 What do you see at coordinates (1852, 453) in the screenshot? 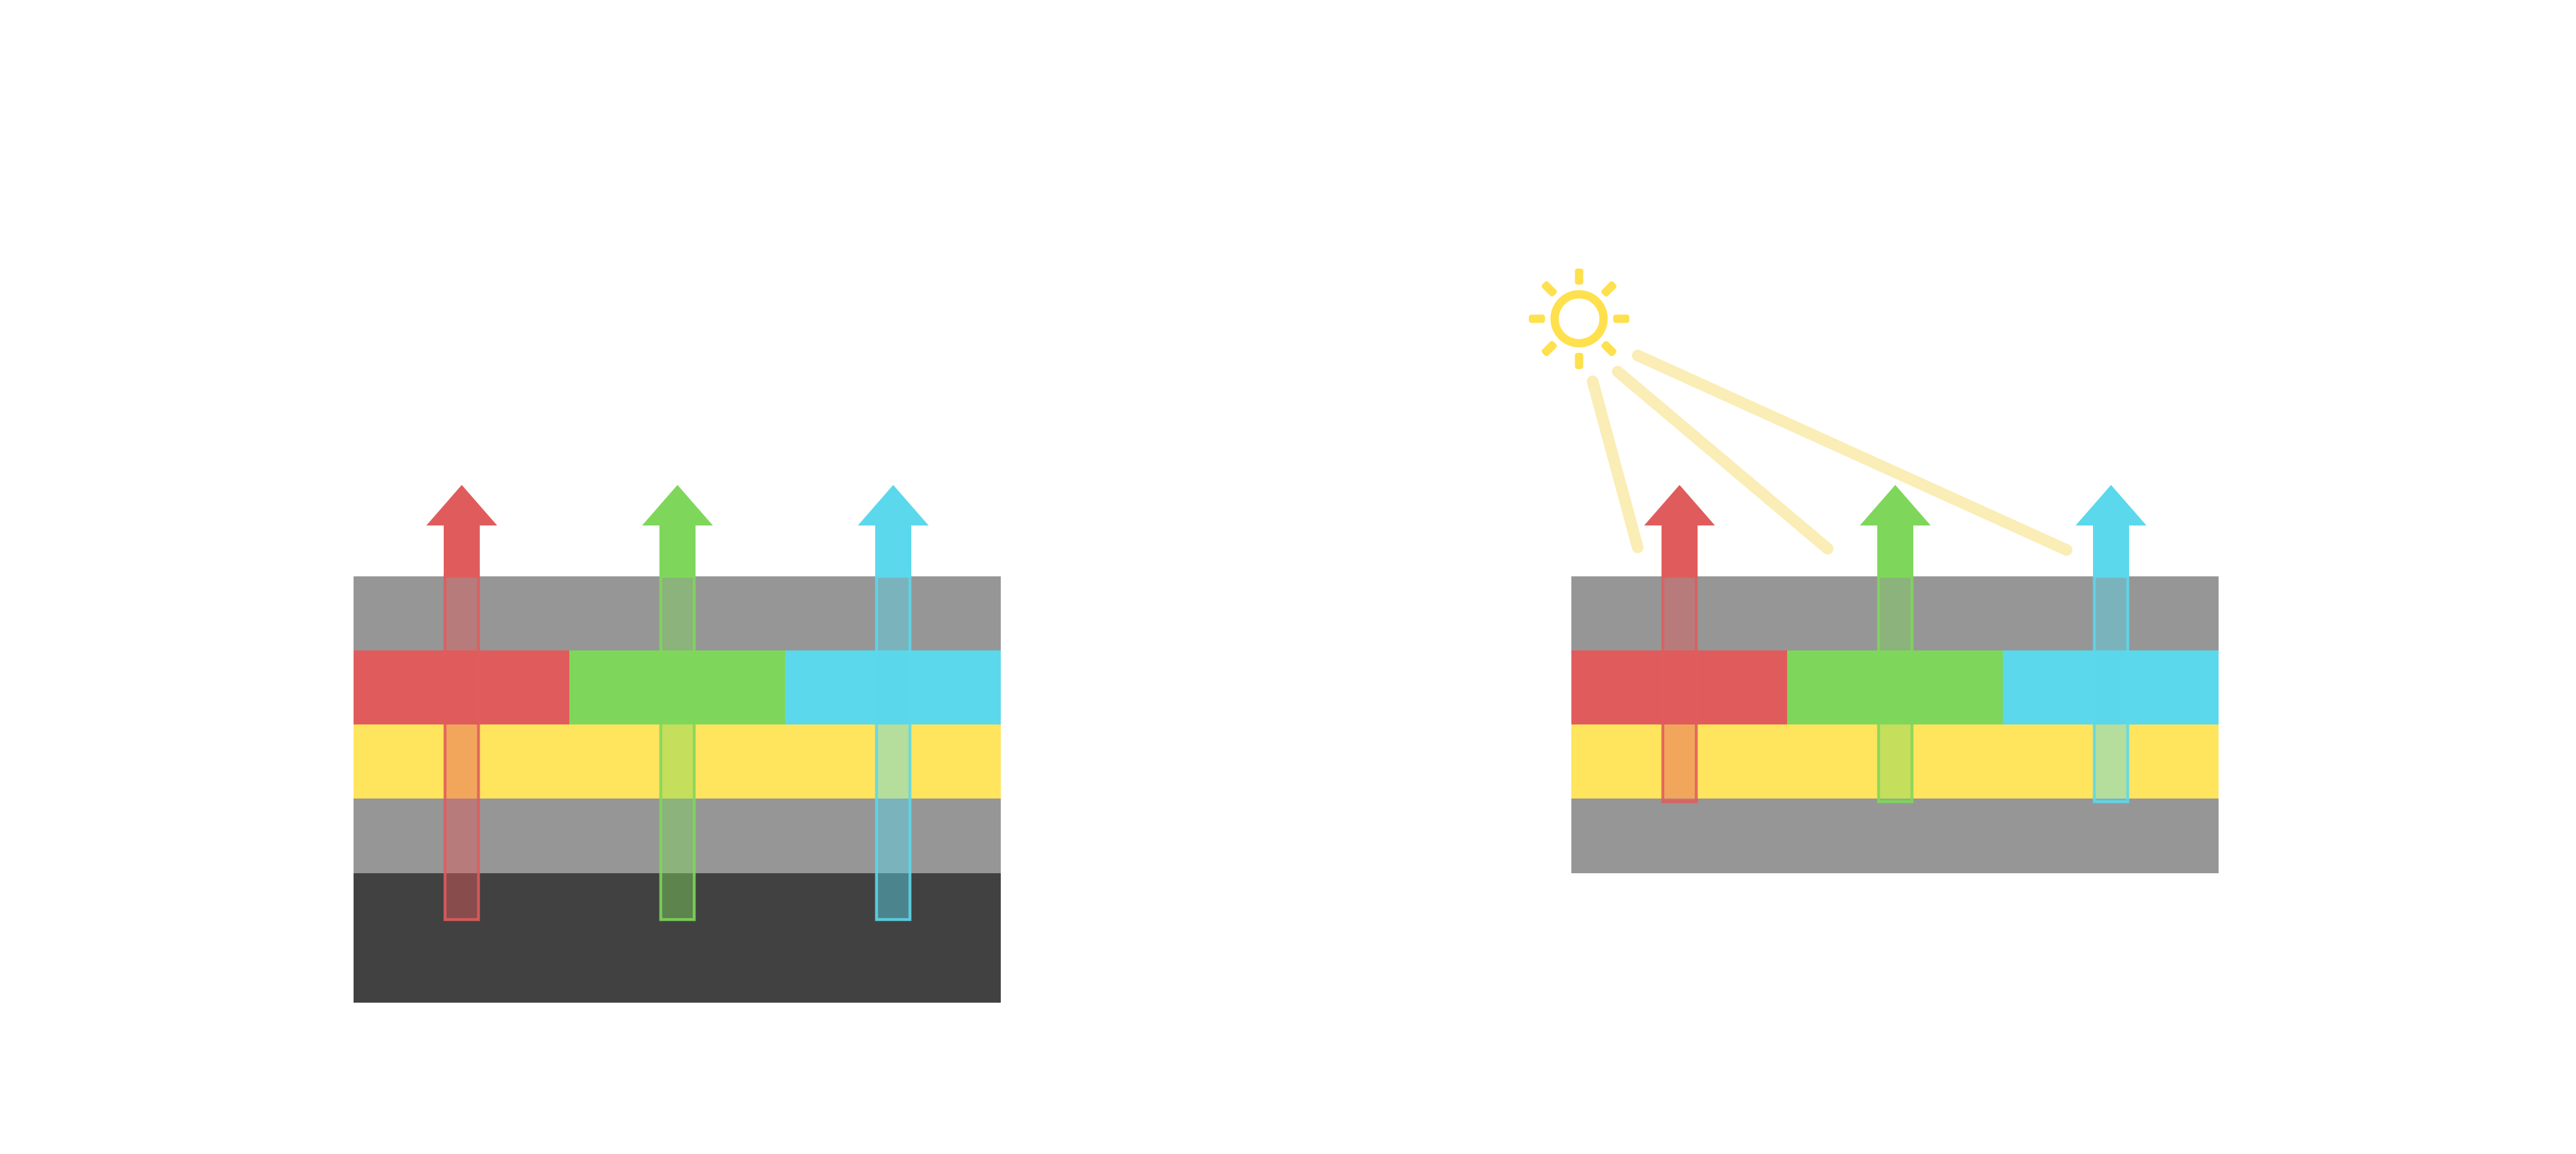
I see `sunbeam-right` at bounding box center [1852, 453].